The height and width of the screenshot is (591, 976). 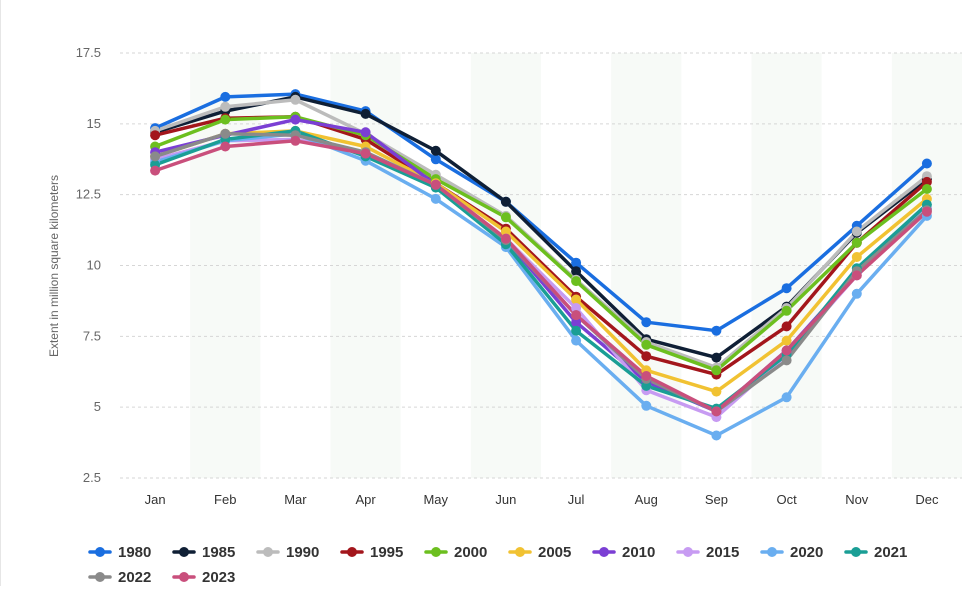 I want to click on legend-label-1995: 1995, so click(x=386, y=552).